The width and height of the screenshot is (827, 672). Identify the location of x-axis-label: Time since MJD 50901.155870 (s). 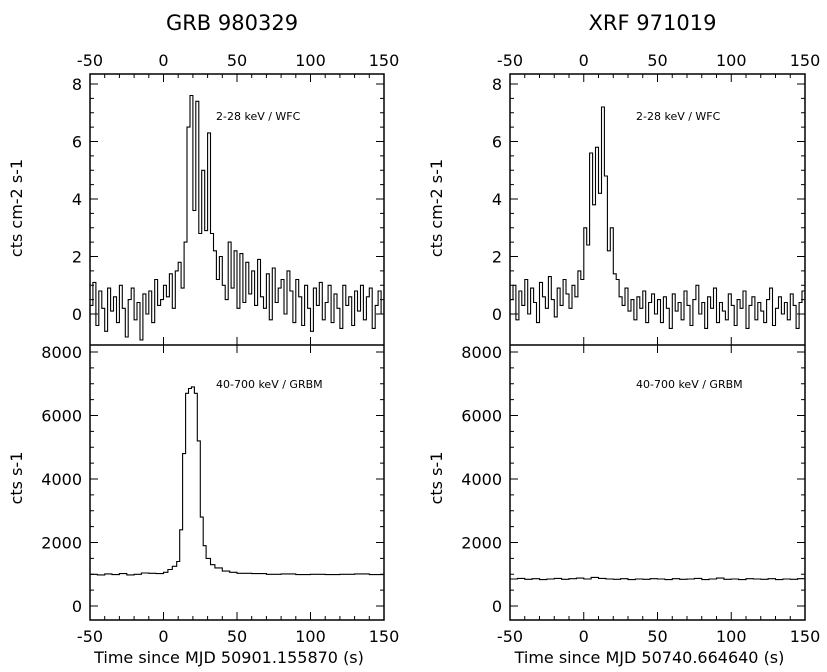
(228, 657).